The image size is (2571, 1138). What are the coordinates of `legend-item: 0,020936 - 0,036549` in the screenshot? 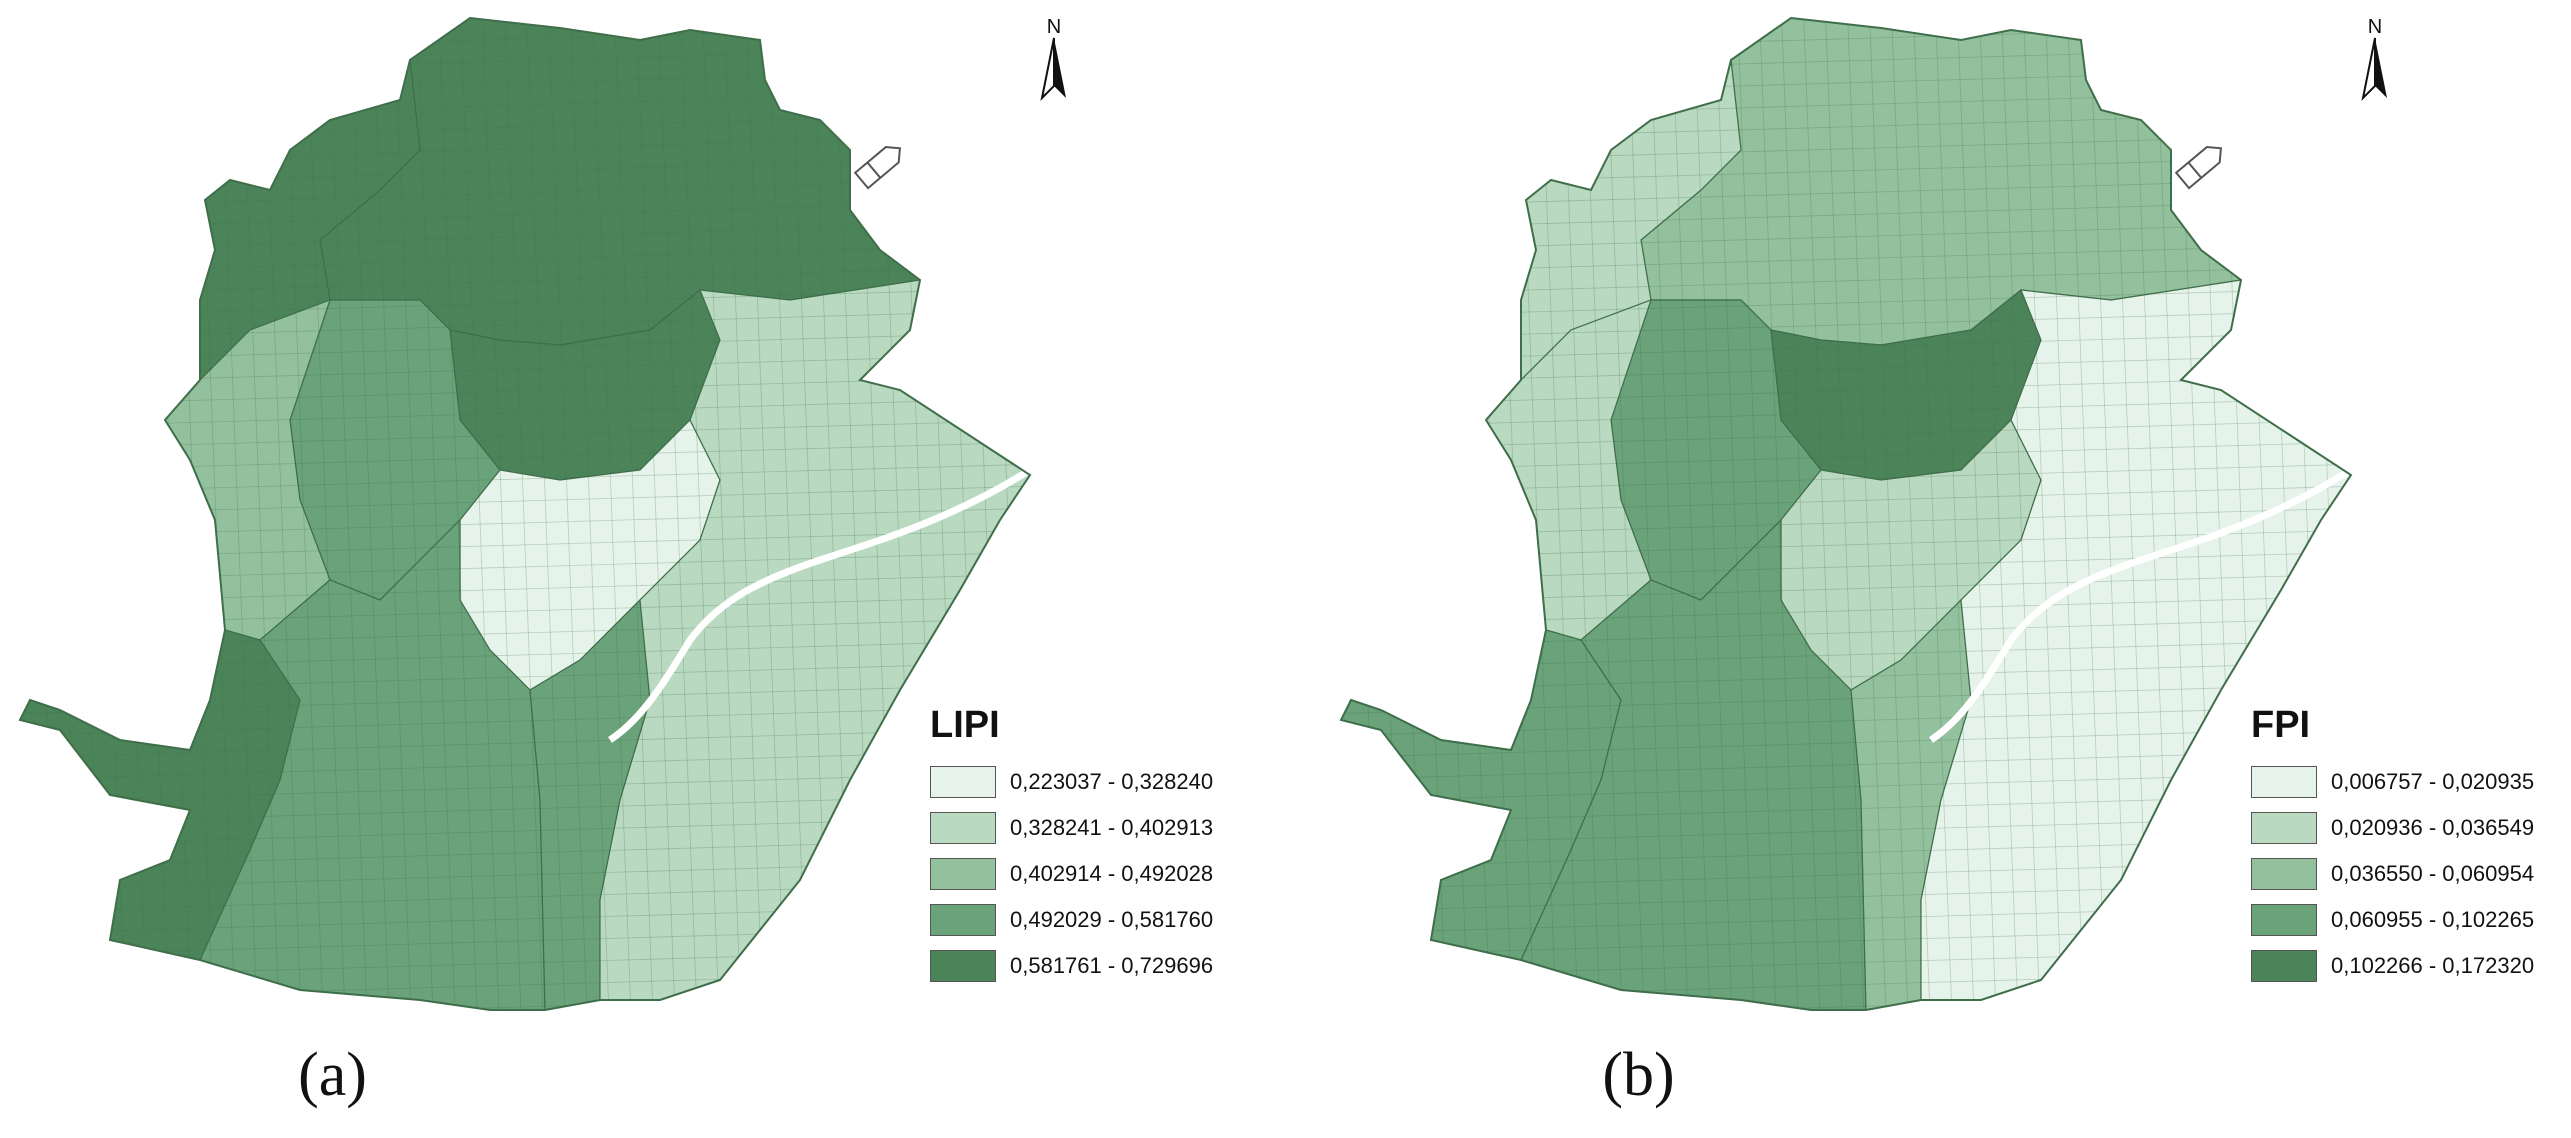 It's located at (2392, 828).